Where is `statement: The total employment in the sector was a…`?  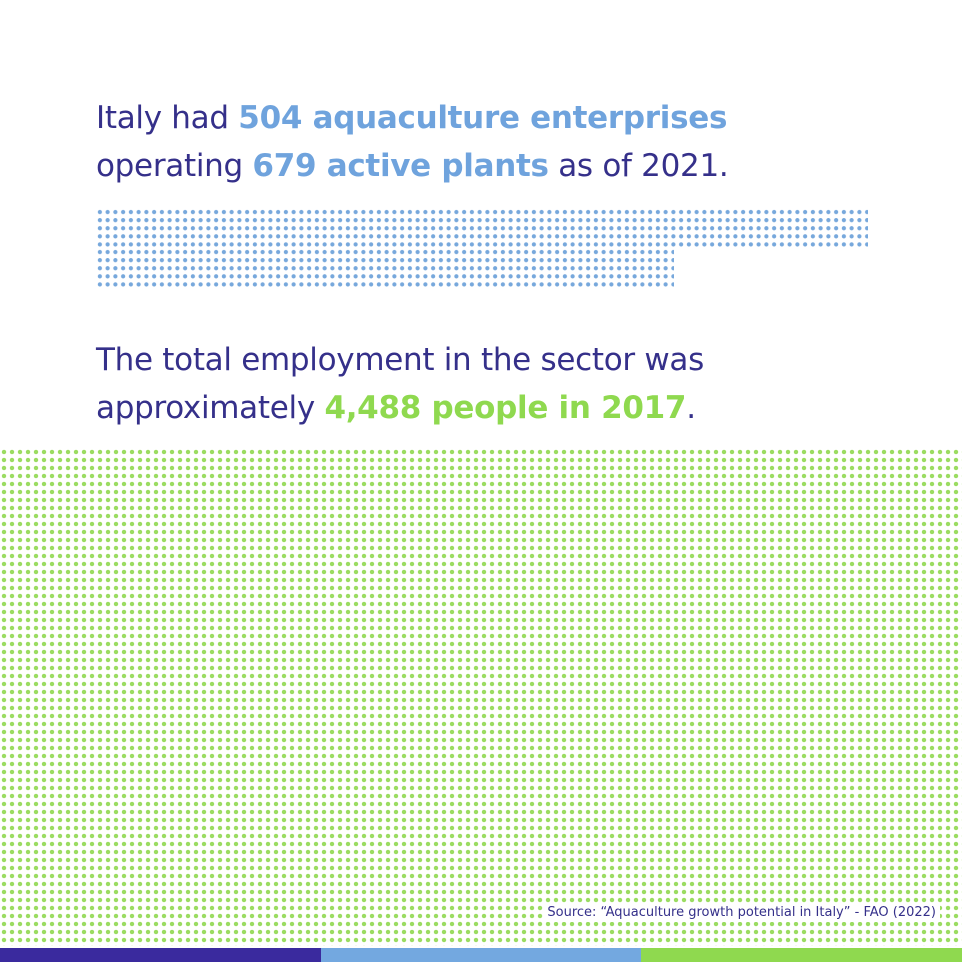 statement: The total employment in the sector was a… is located at coordinates (400, 384).